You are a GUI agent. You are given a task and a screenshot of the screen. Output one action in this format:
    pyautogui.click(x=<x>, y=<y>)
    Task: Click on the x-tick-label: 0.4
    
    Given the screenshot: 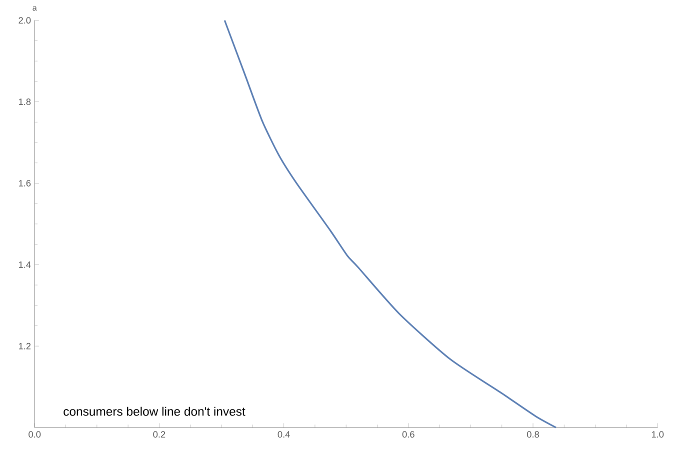 What is the action you would take?
    pyautogui.click(x=284, y=434)
    